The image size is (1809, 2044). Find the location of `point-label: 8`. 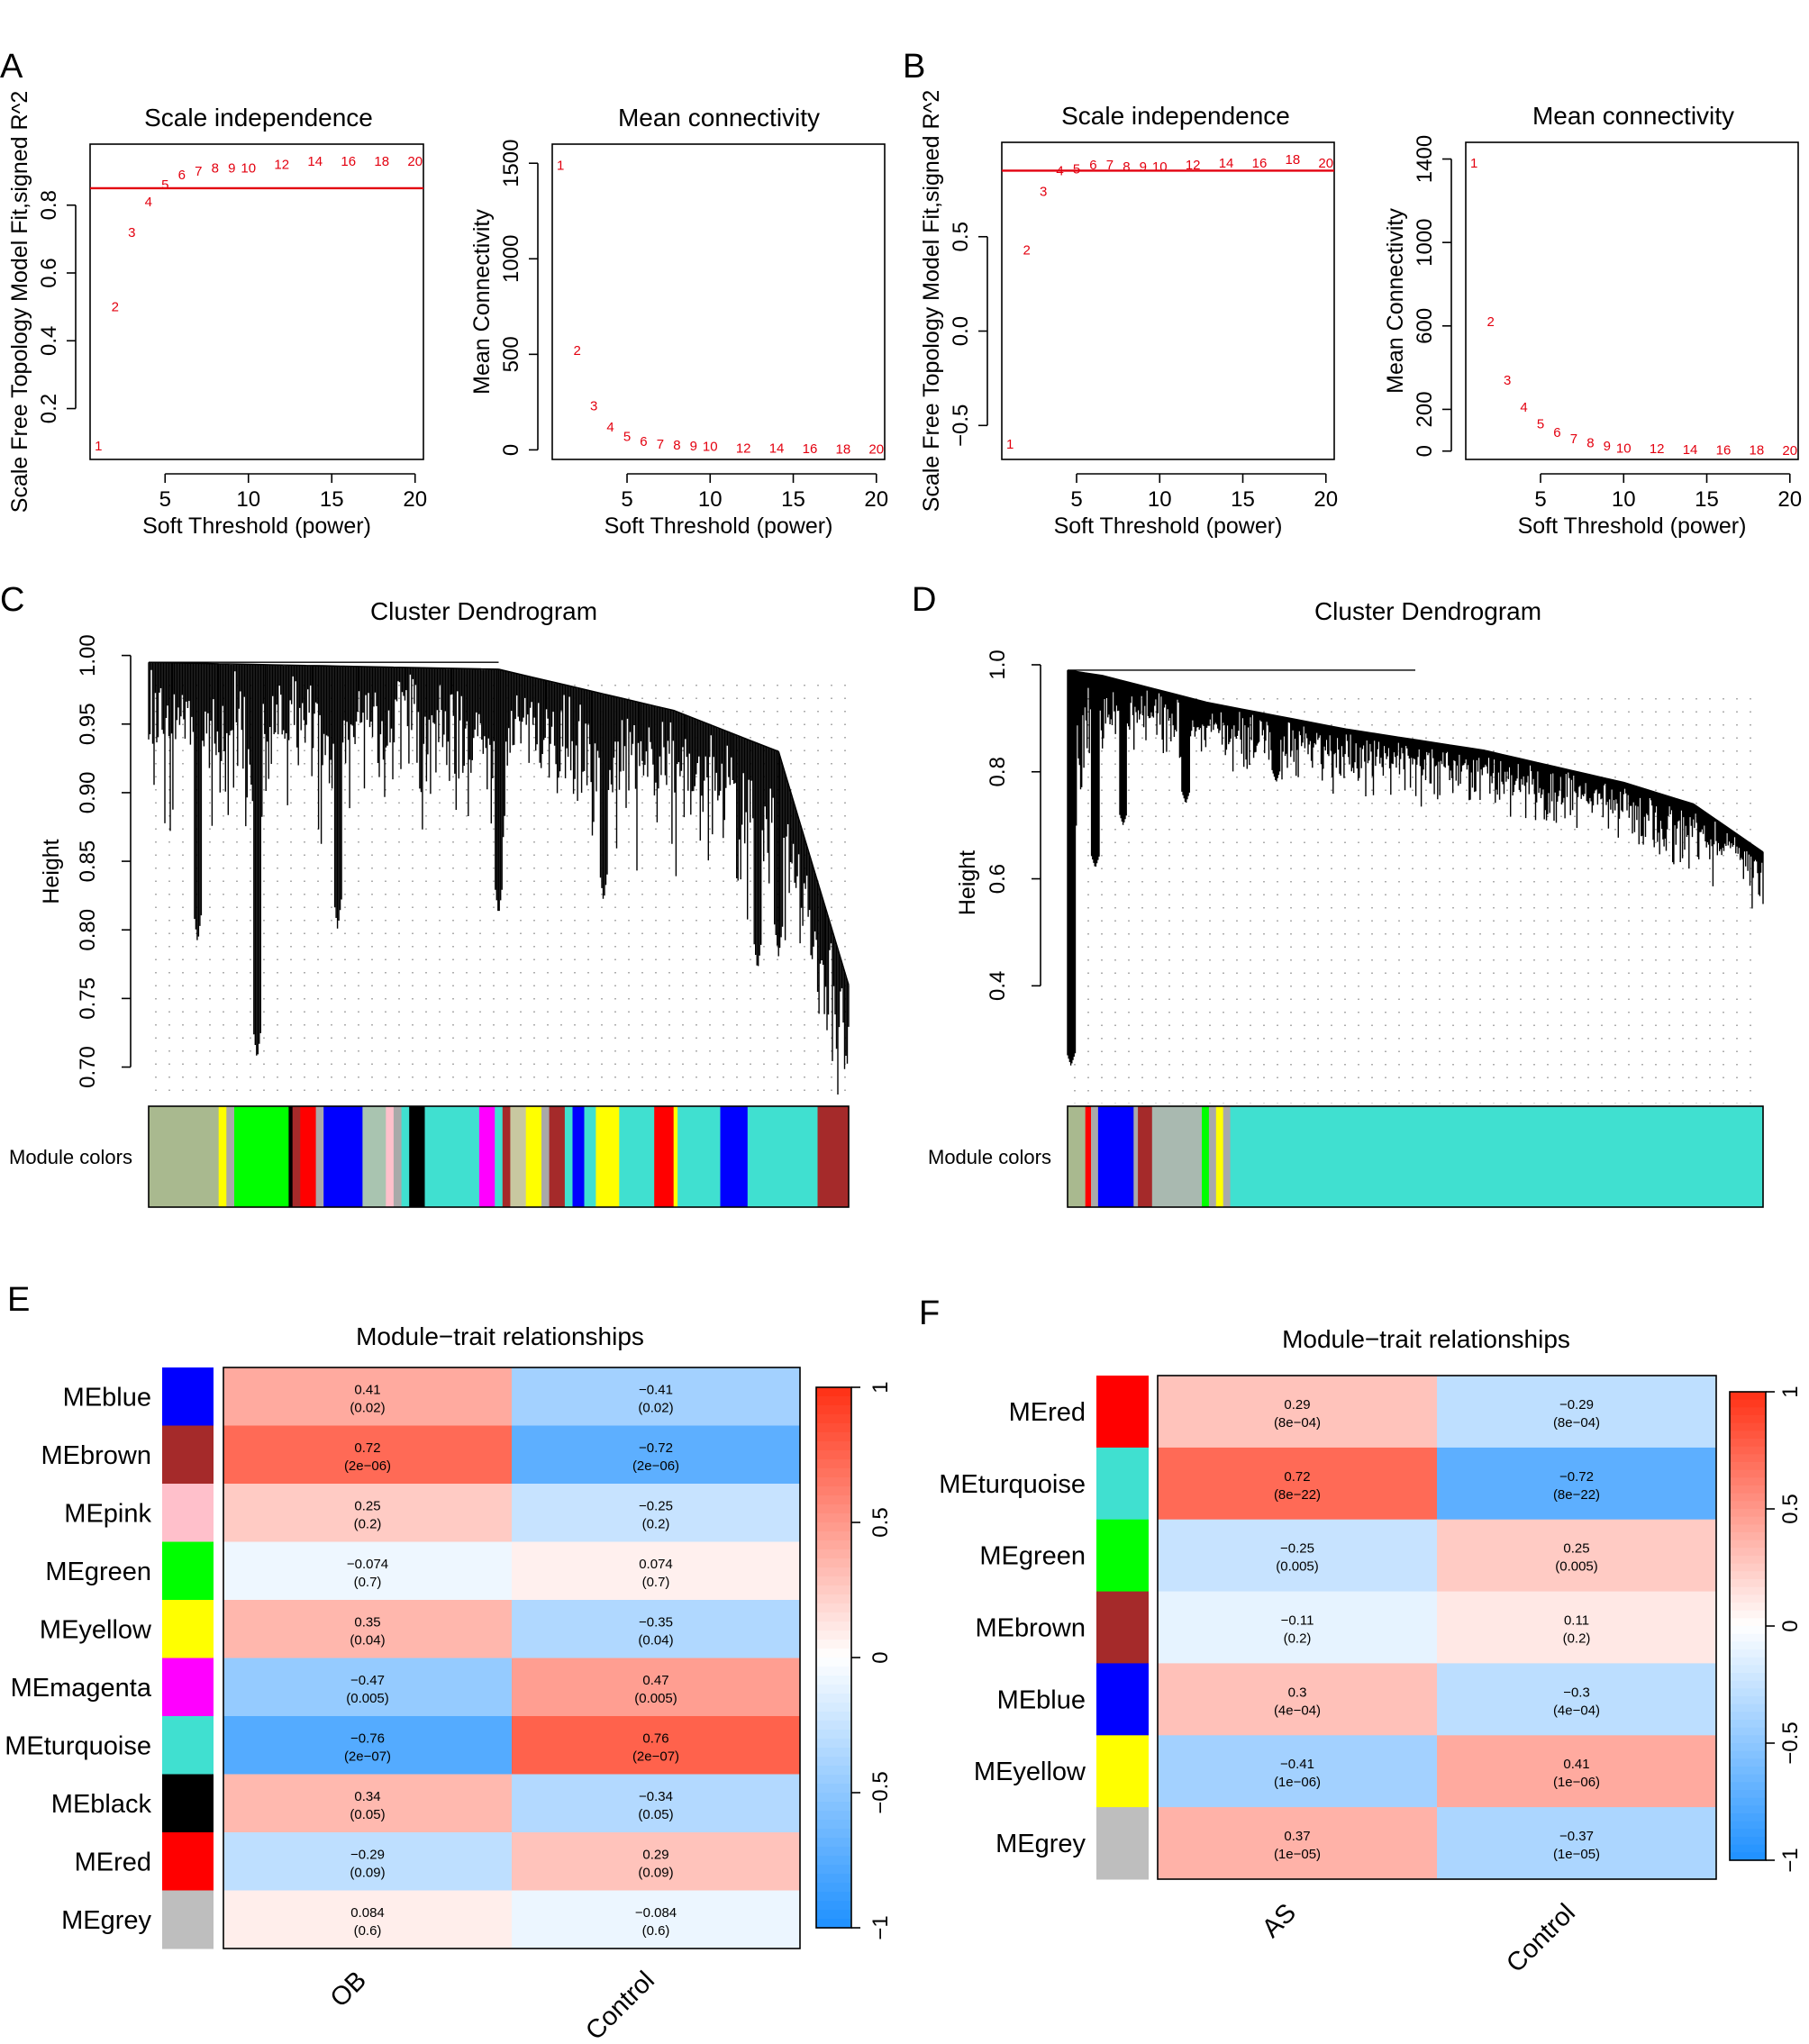

point-label: 8 is located at coordinates (1126, 167).